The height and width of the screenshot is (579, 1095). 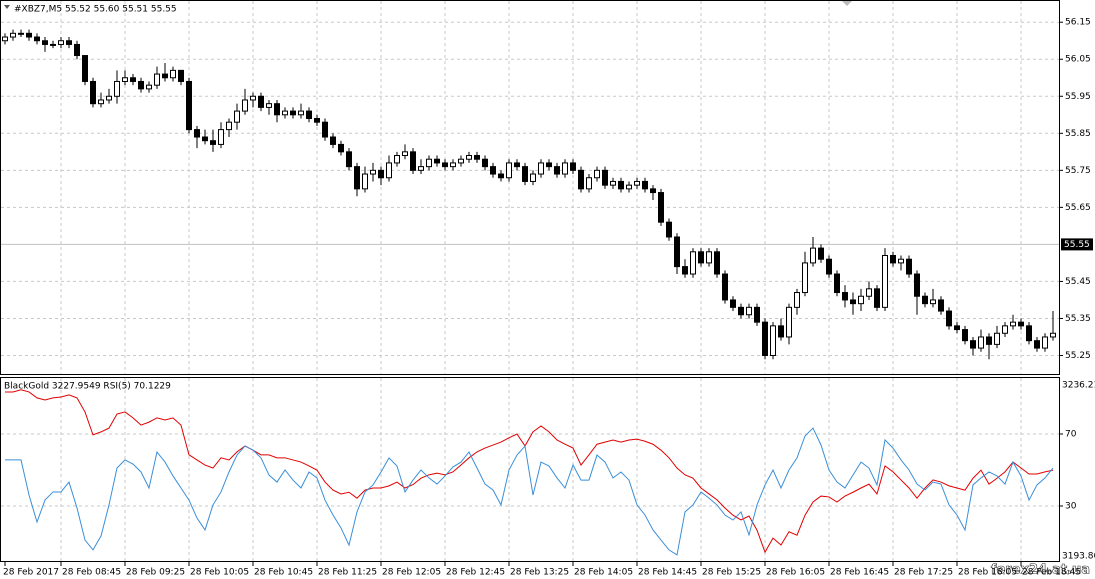 What do you see at coordinates (1071, 435) in the screenshot?
I see `y-tick-label: 70` at bounding box center [1071, 435].